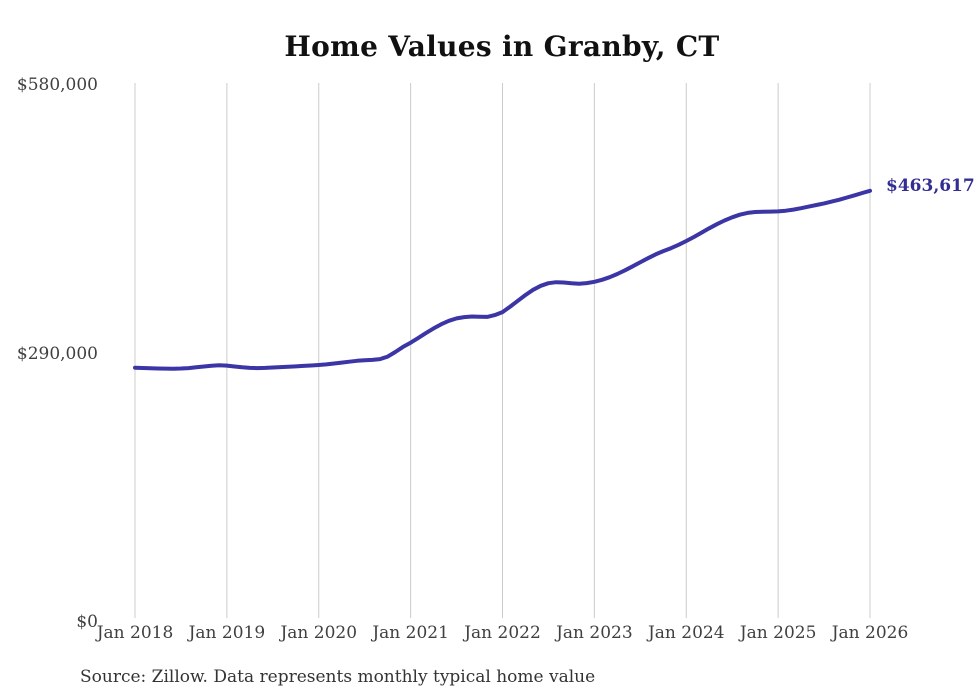  Describe the element at coordinates (594, 633) in the screenshot. I see `x-axis-label: Jan 2023` at that location.